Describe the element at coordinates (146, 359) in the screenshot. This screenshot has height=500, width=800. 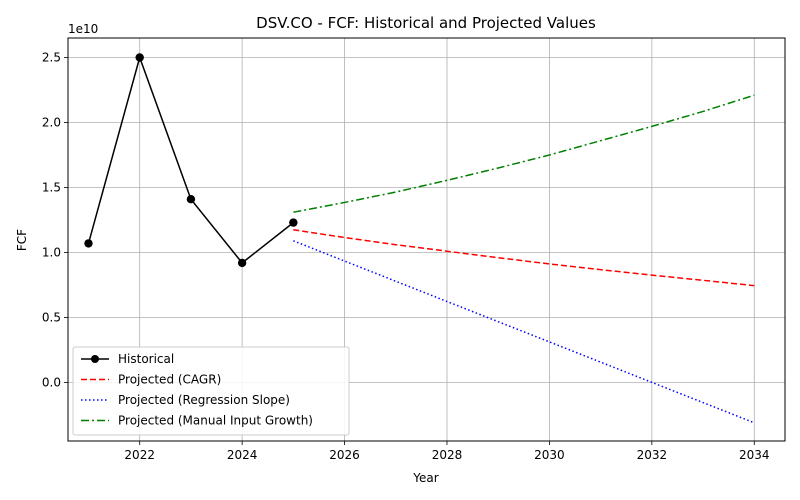
I see `legend-label: Historical` at that location.